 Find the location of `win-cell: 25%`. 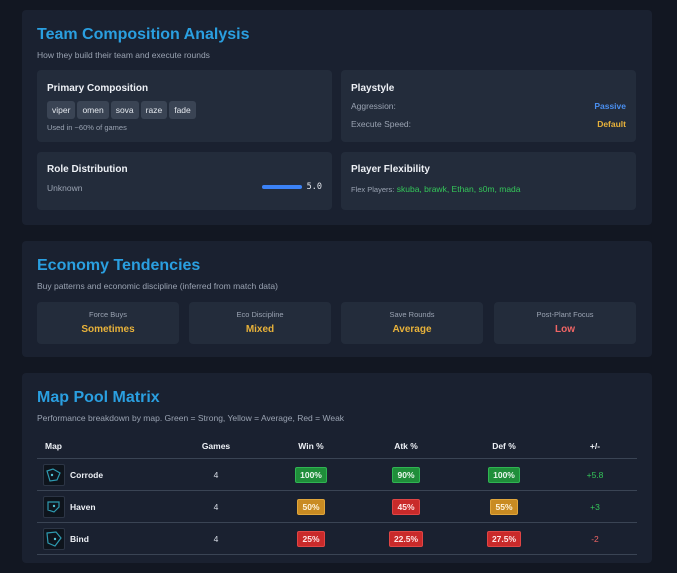

win-cell: 25% is located at coordinates (311, 538).